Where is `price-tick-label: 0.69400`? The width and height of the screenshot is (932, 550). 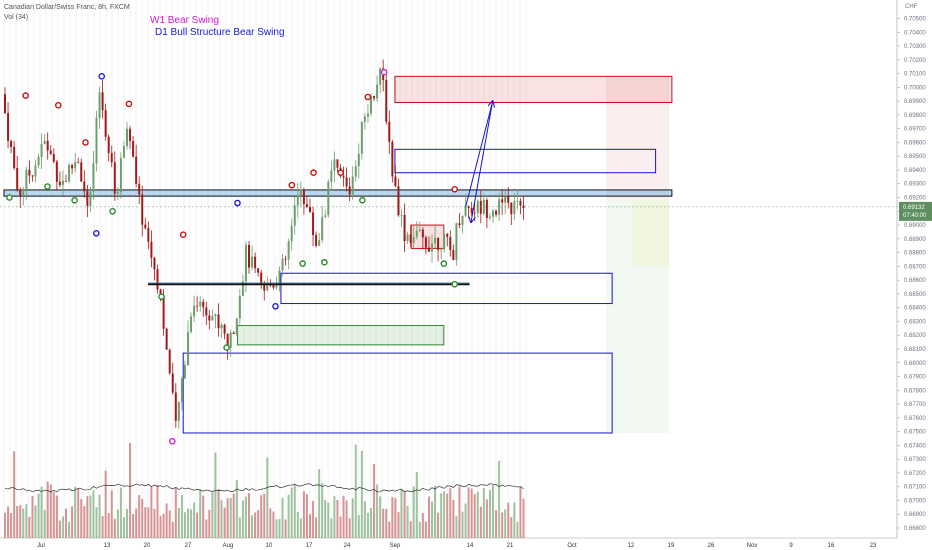
price-tick-label: 0.69400 is located at coordinates (915, 171).